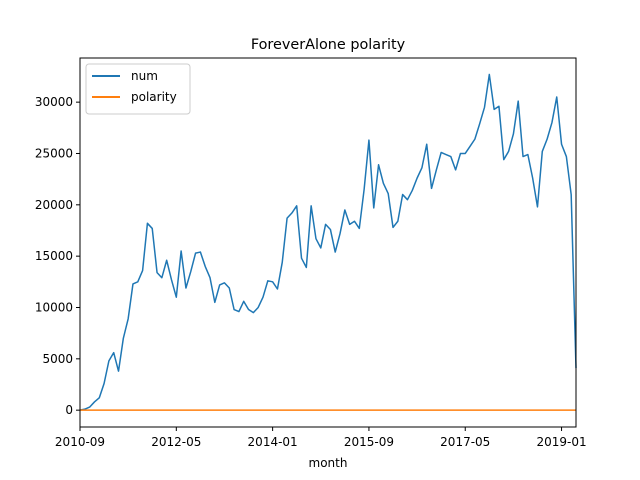 This screenshot has width=640, height=480. I want to click on x-tick-label: 2017-05, so click(465, 442).